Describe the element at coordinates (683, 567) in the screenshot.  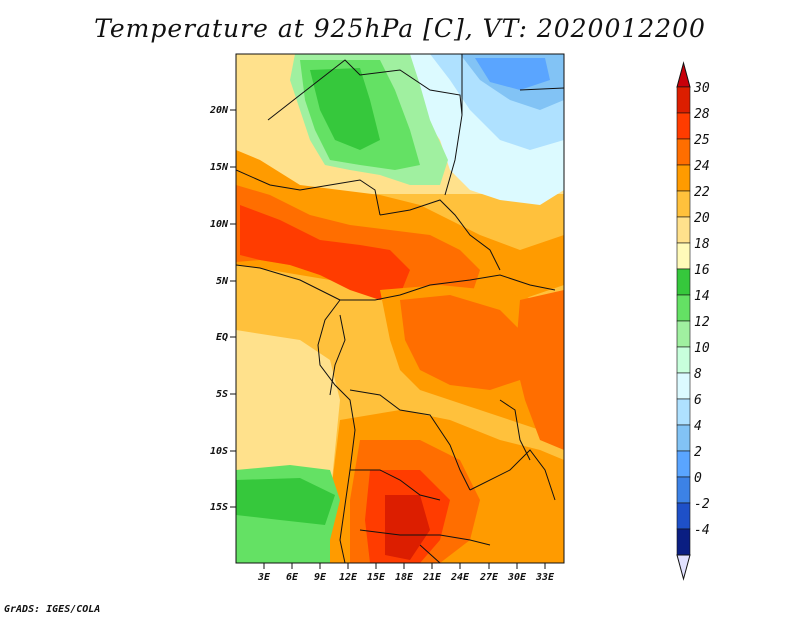
I see `colorbar-bottom-arrow` at that location.